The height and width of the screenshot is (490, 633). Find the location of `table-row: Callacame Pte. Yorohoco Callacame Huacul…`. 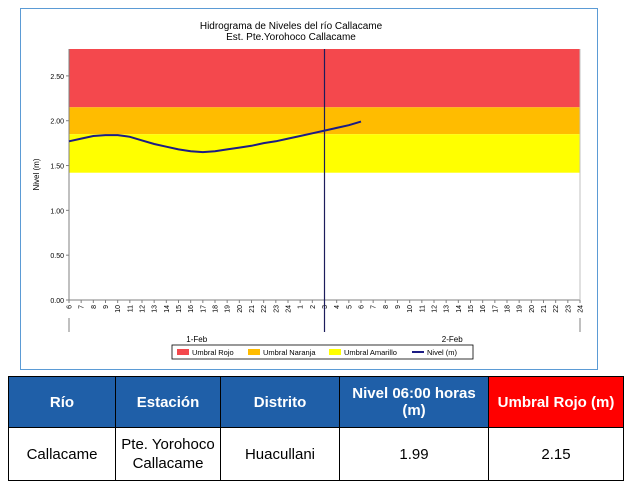

table-row: Callacame Pte. Yorohoco Callacame Huacul… is located at coordinates (316, 454).